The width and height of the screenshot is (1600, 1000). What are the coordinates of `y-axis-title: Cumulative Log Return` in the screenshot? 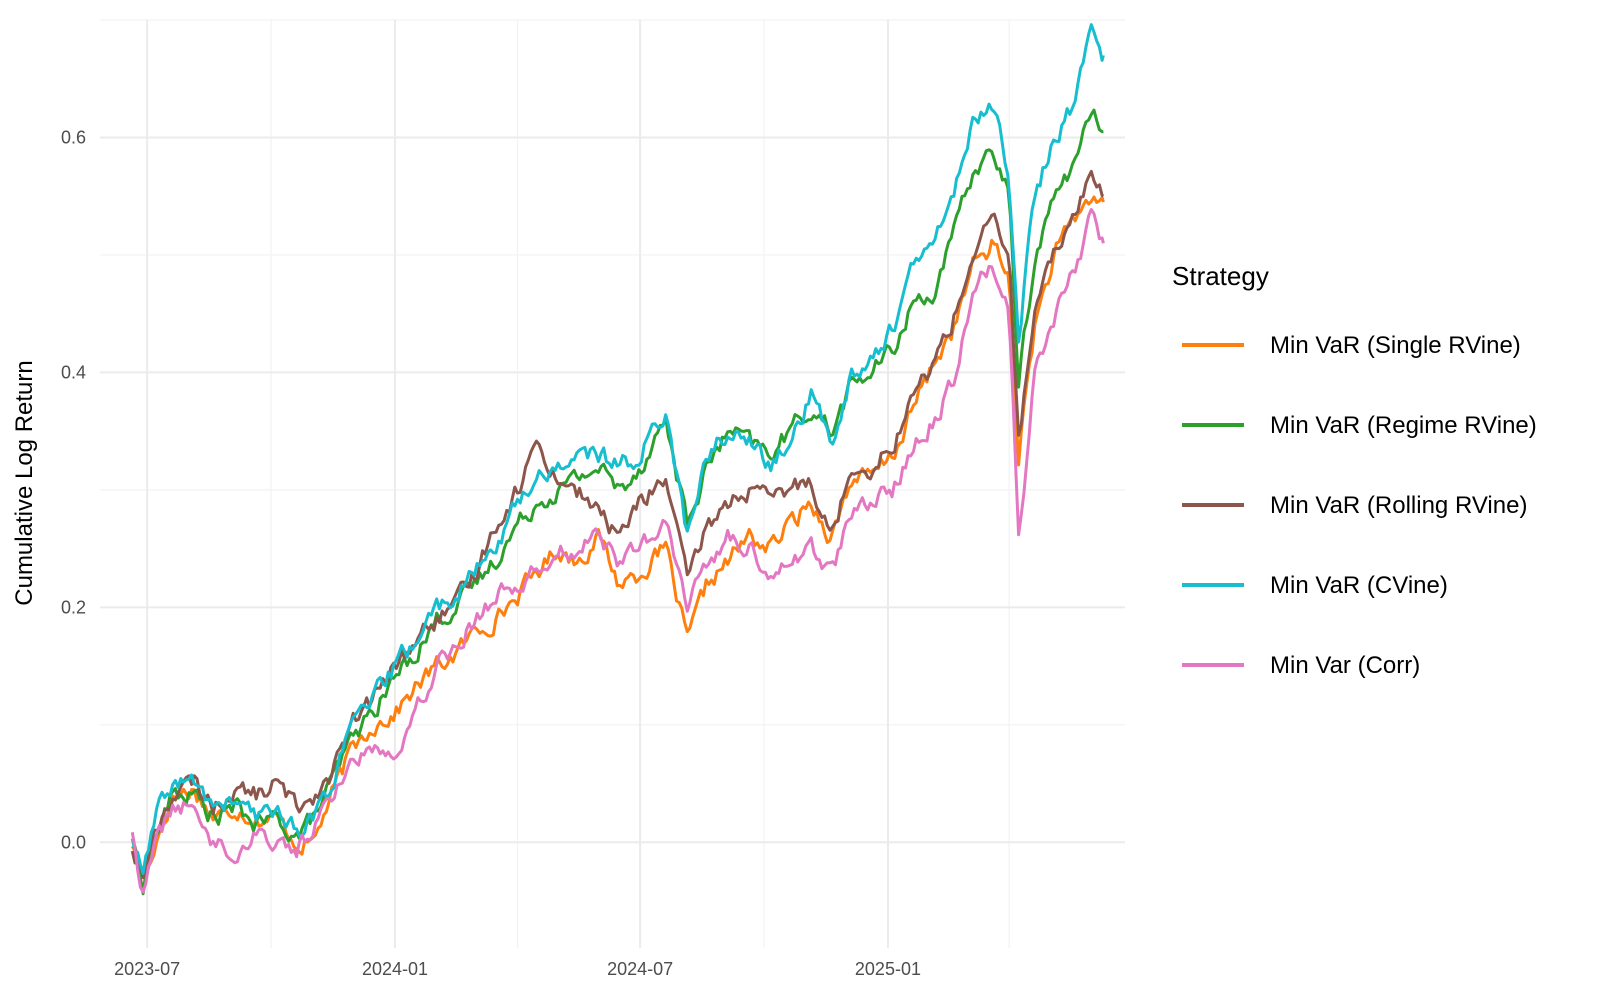 It's located at (24, 482).